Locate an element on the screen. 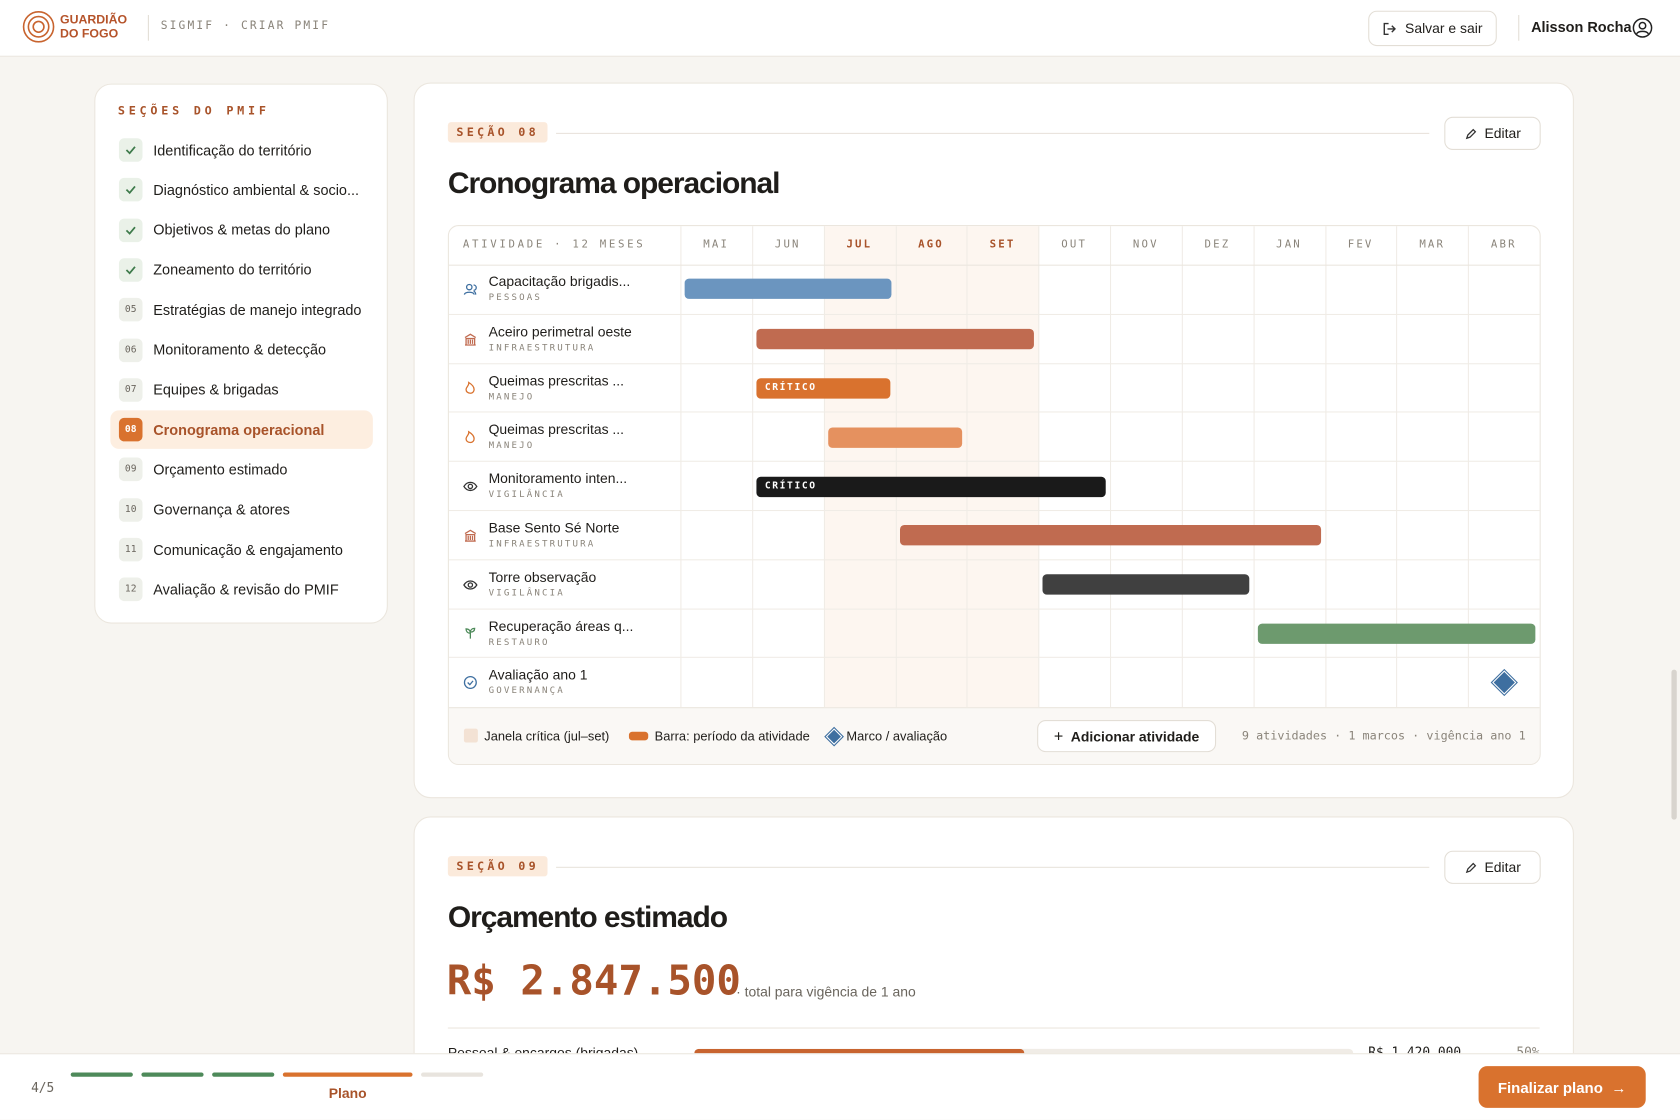 This screenshot has height=1120, width=1680. activity-row: Queimas prescritas ... MANEJO is located at coordinates (994, 436).